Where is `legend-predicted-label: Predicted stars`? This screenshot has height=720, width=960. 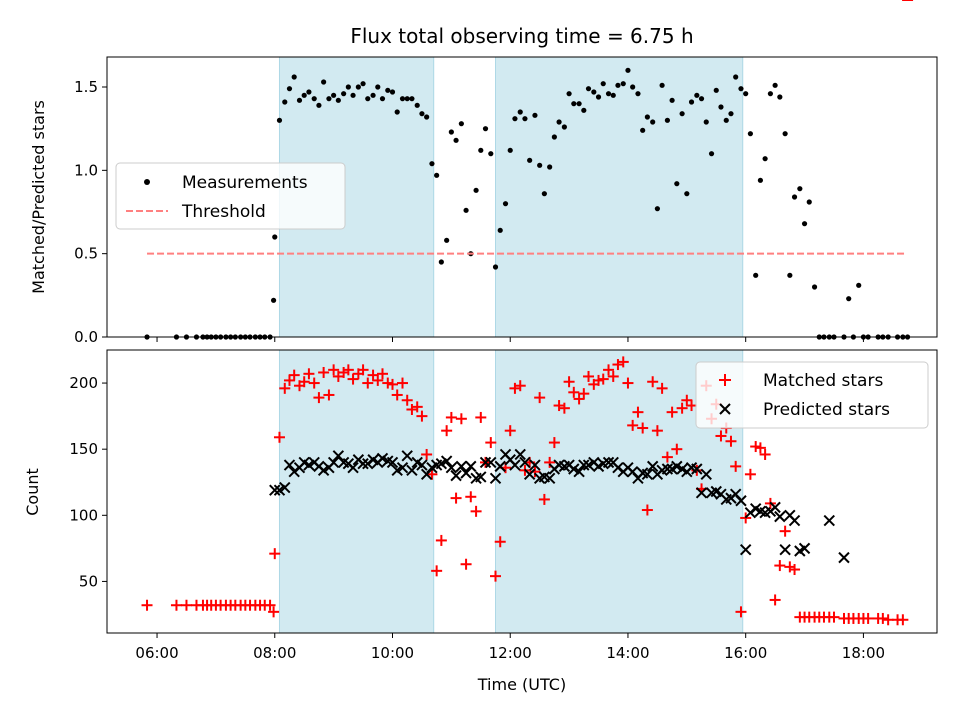
legend-predicted-label: Predicted stars is located at coordinates (826, 410).